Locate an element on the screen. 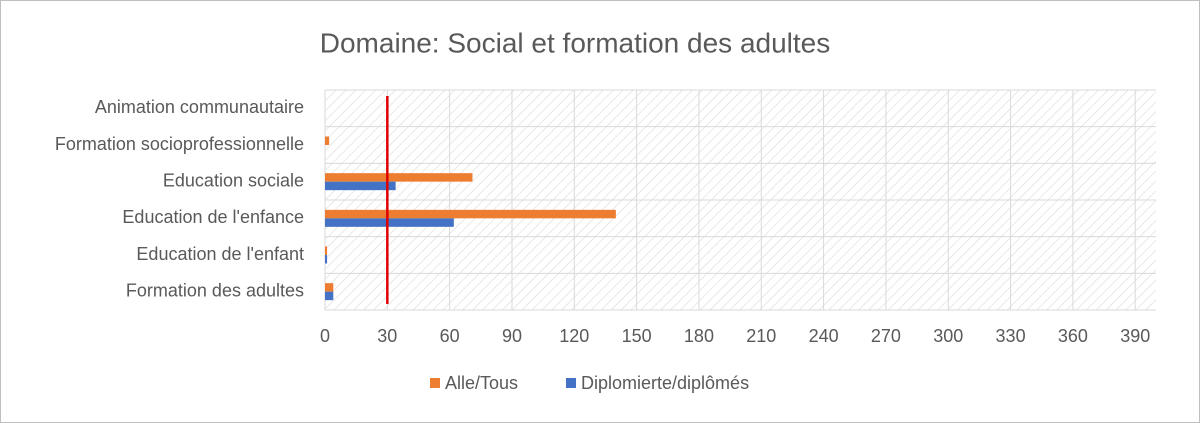 Image resolution: width=1200 pixels, height=423 pixels. y-tick-label: Education de l'enfance is located at coordinates (213, 217).